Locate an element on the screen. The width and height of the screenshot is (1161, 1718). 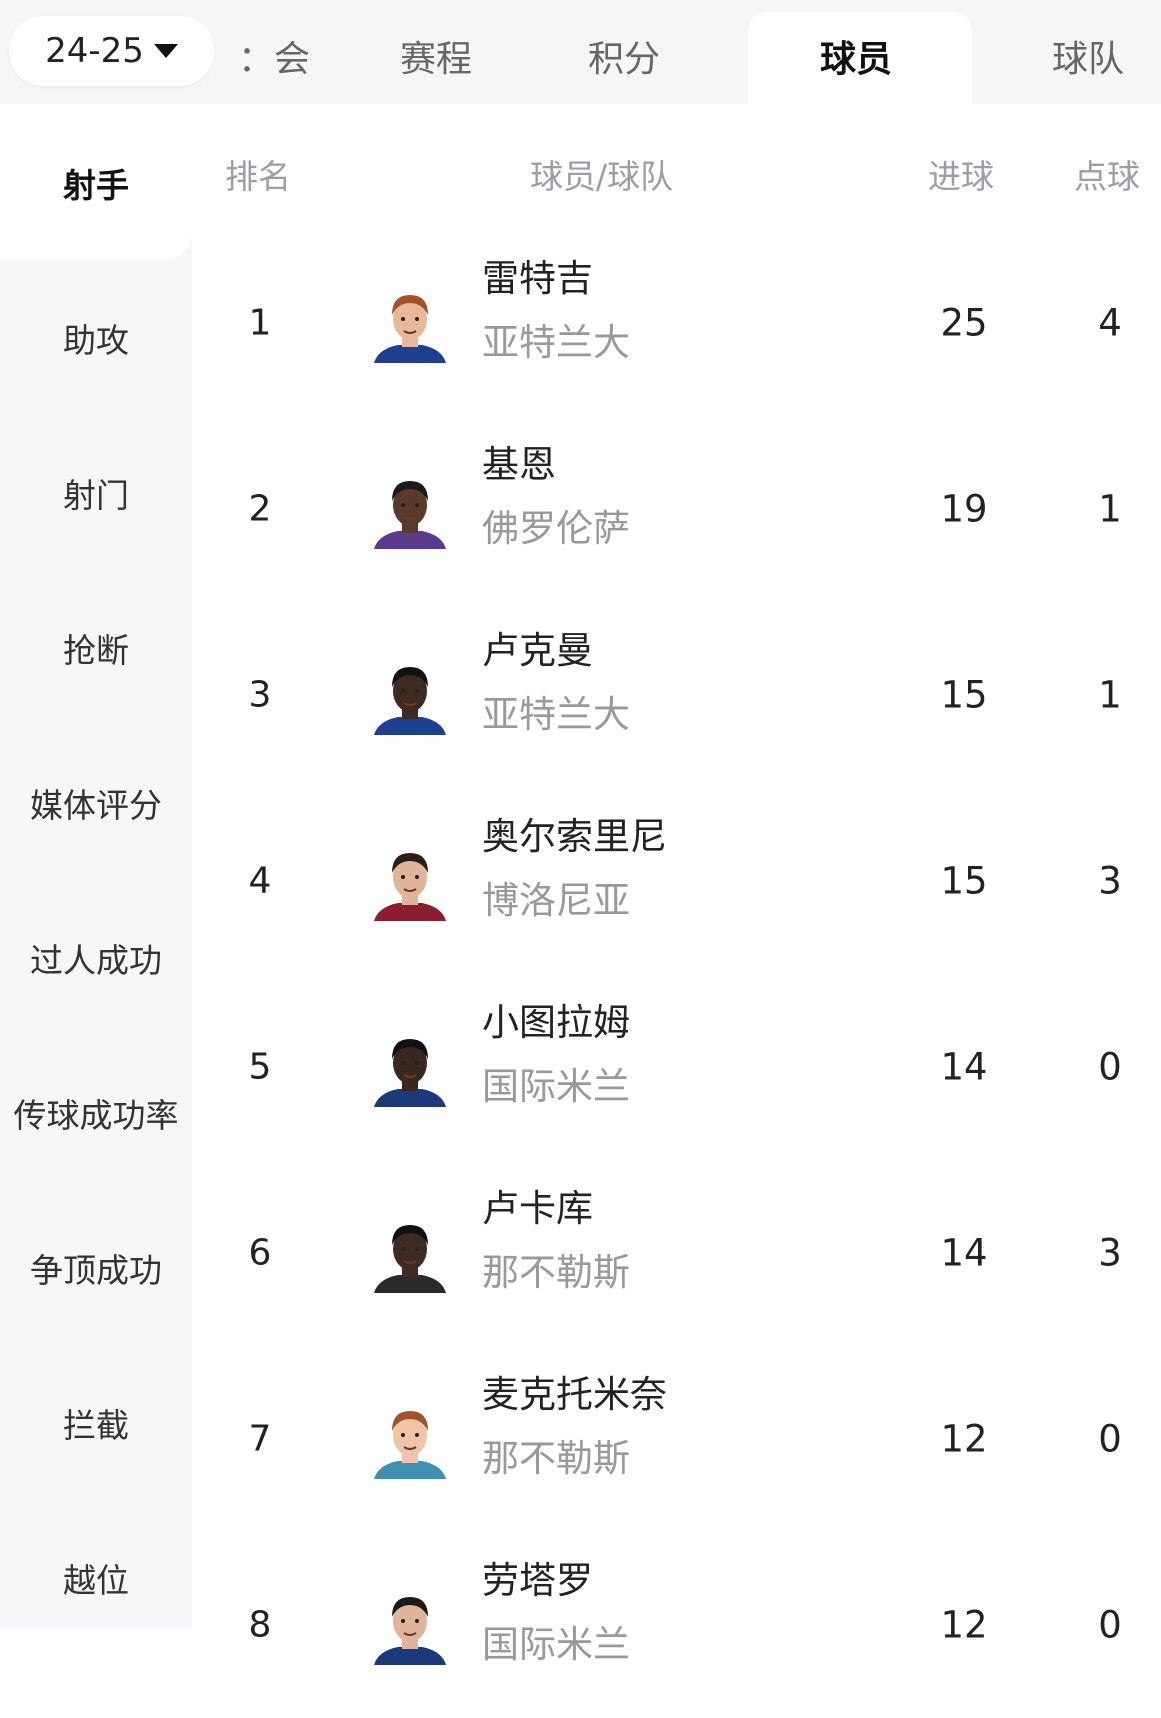
rank: 6 is located at coordinates (260, 1253).